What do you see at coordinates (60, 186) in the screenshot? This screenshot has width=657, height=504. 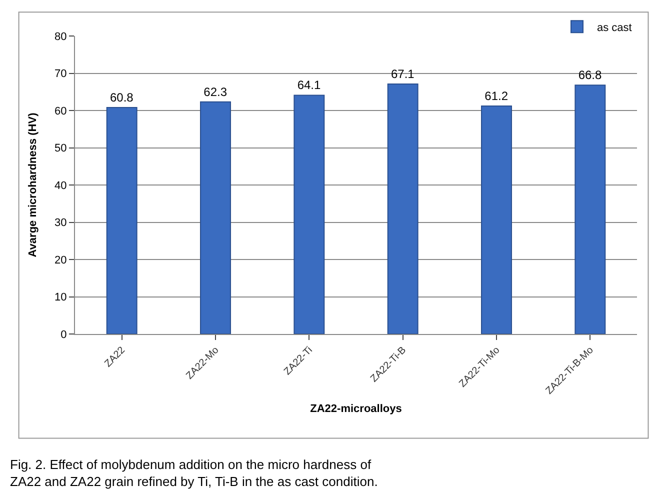 I see `y-tick-label: 40` at bounding box center [60, 186].